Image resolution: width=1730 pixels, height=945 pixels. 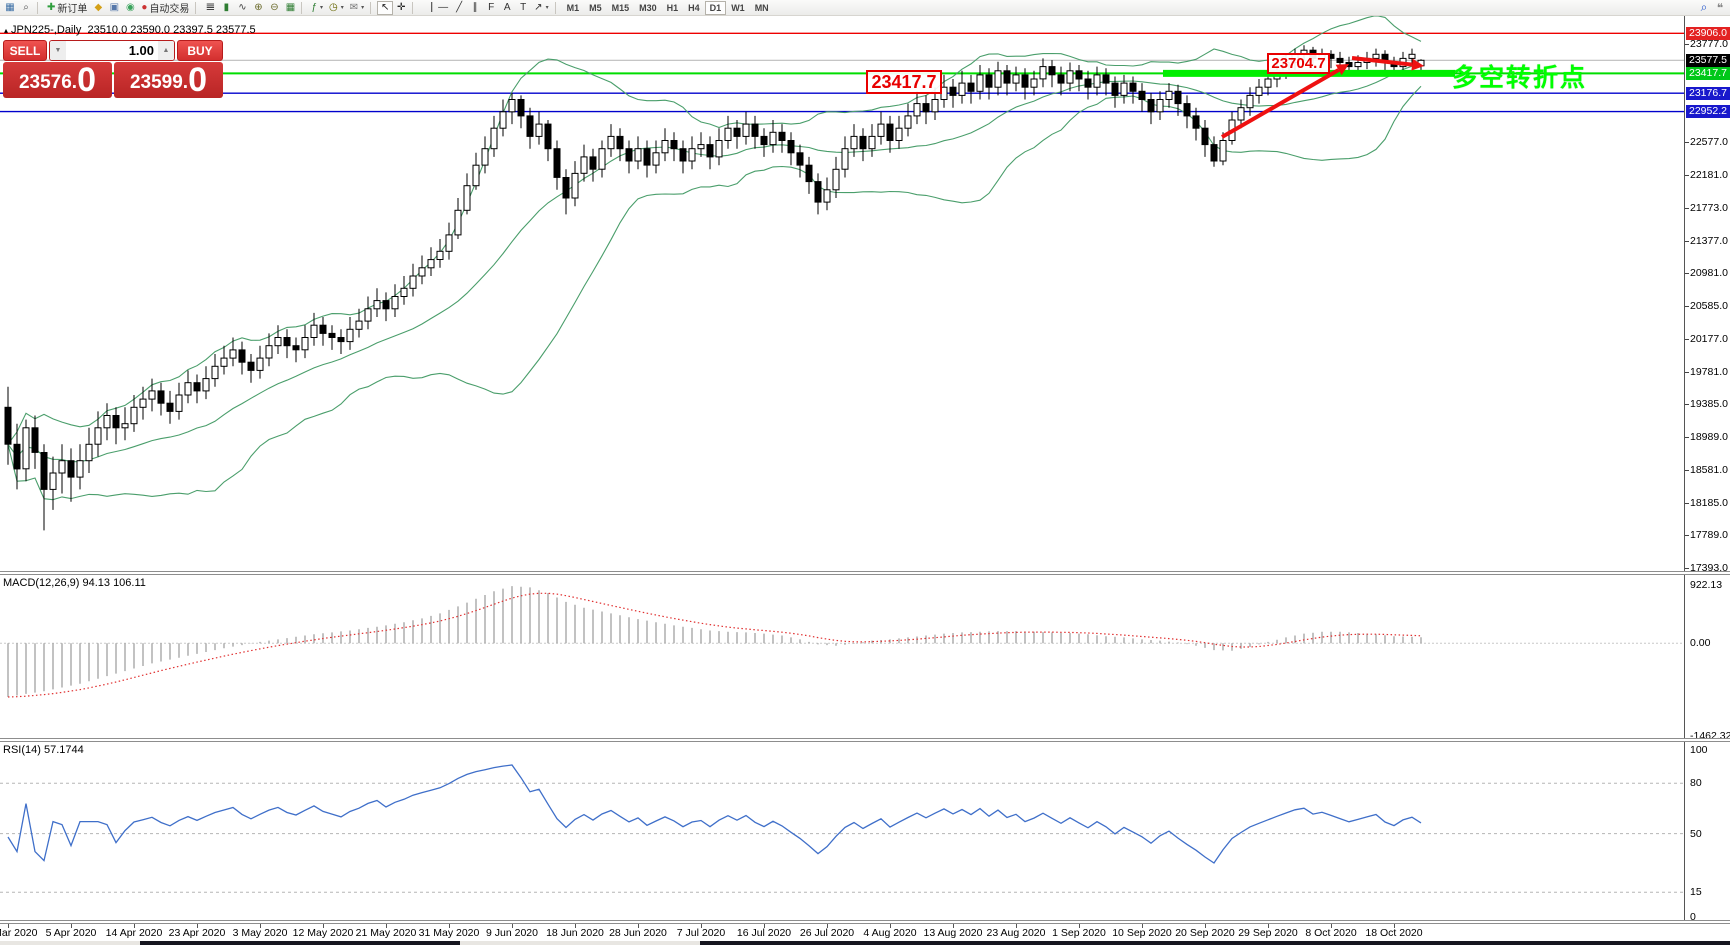 What do you see at coordinates (761, 7) in the screenshot?
I see `timeframe-mn: MN` at bounding box center [761, 7].